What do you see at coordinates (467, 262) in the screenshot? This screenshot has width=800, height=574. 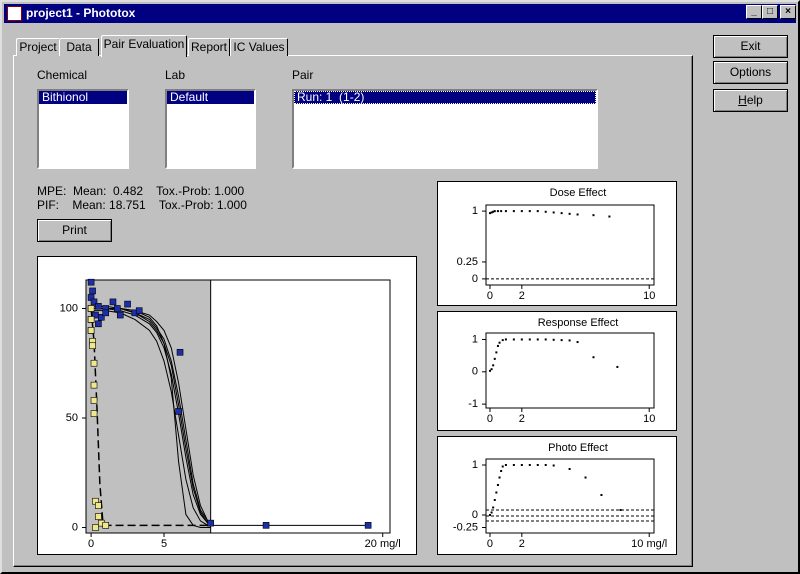 I see `y-tick-label: 0.25` at bounding box center [467, 262].